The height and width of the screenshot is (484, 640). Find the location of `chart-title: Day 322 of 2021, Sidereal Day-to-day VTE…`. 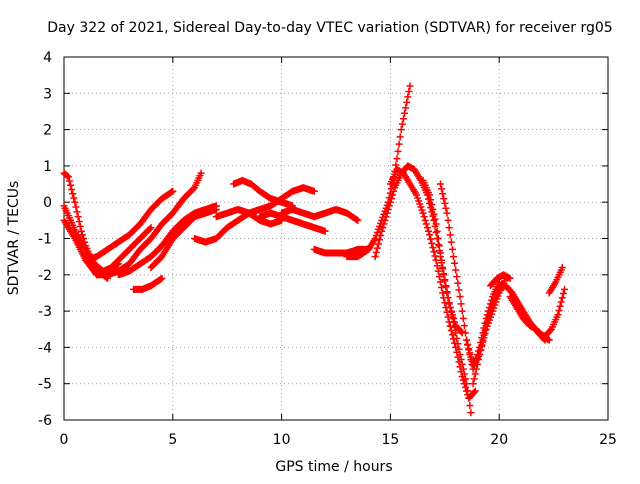

chart-title: Day 322 of 2021, Sidereal Day-to-day VTE… is located at coordinates (329, 28).